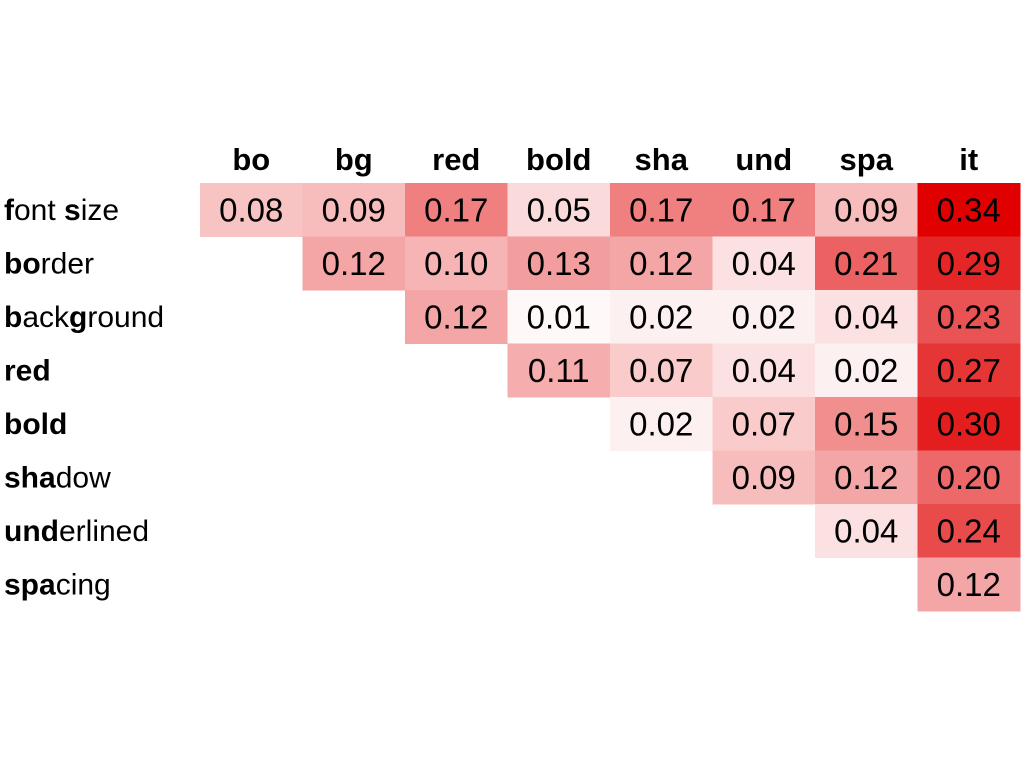 This screenshot has height=768, width=1024. I want to click on row-label-1: border, so click(49, 263).